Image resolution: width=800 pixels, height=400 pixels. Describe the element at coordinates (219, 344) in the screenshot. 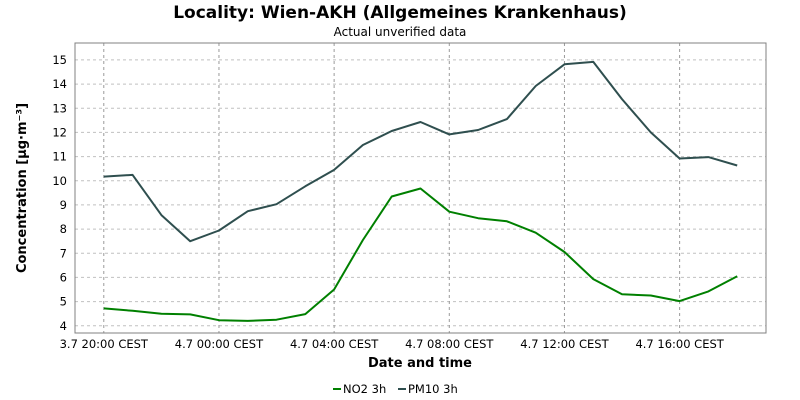

I see `x-tick-label: 4.7 00:00 CEST` at that location.